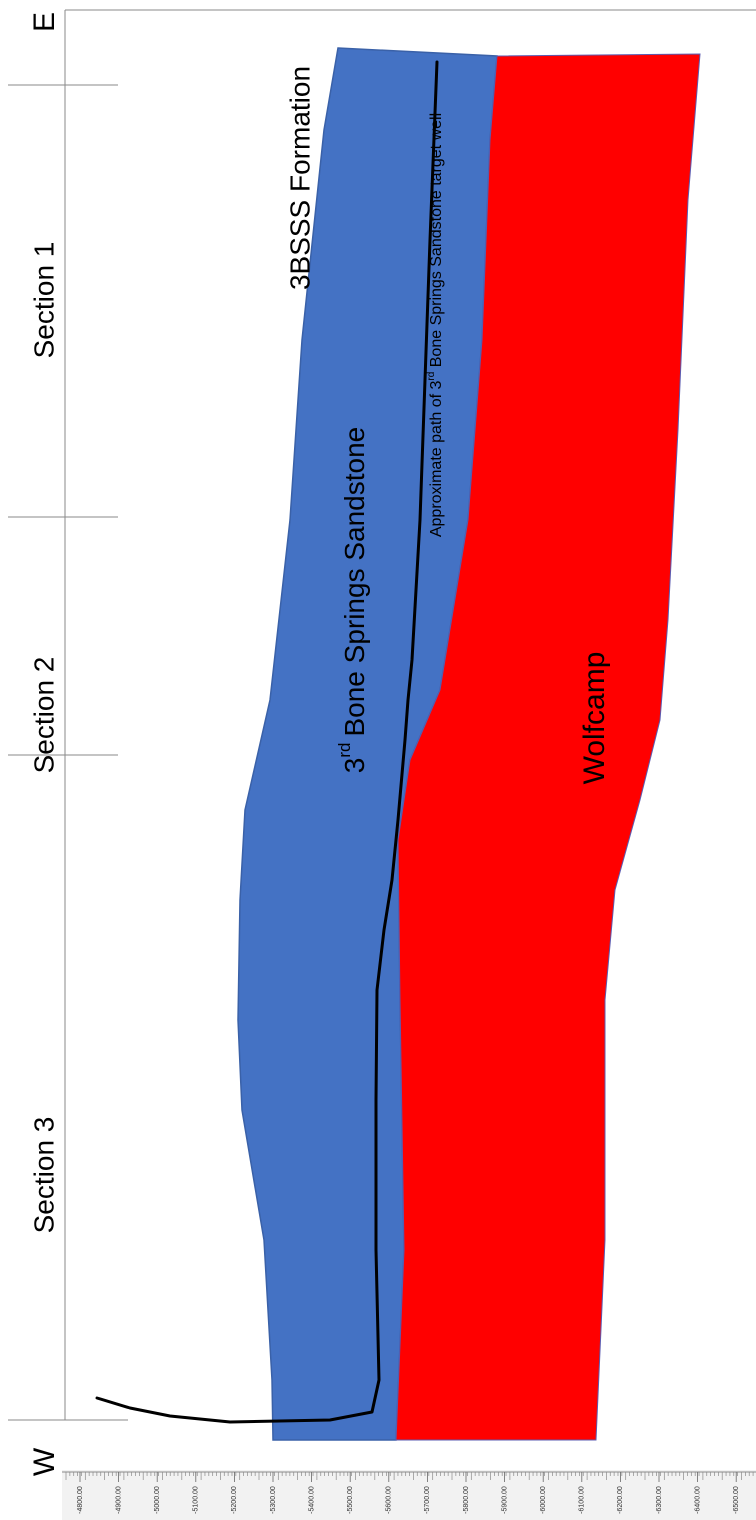 The image size is (756, 1520). What do you see at coordinates (43, 715) in the screenshot?
I see `section-2-label: Section 2` at bounding box center [43, 715].